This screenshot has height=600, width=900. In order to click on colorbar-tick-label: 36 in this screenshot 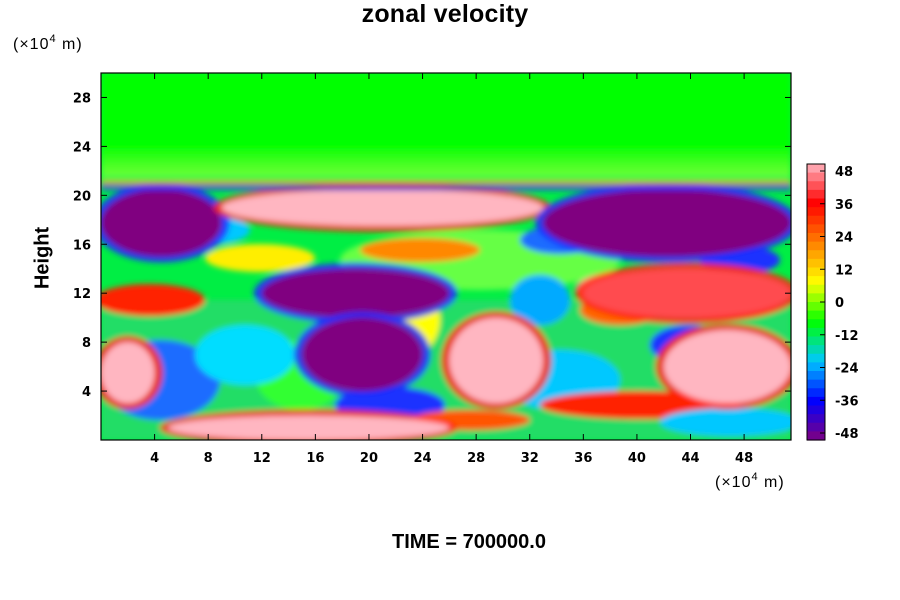, I will do `click(844, 205)`.